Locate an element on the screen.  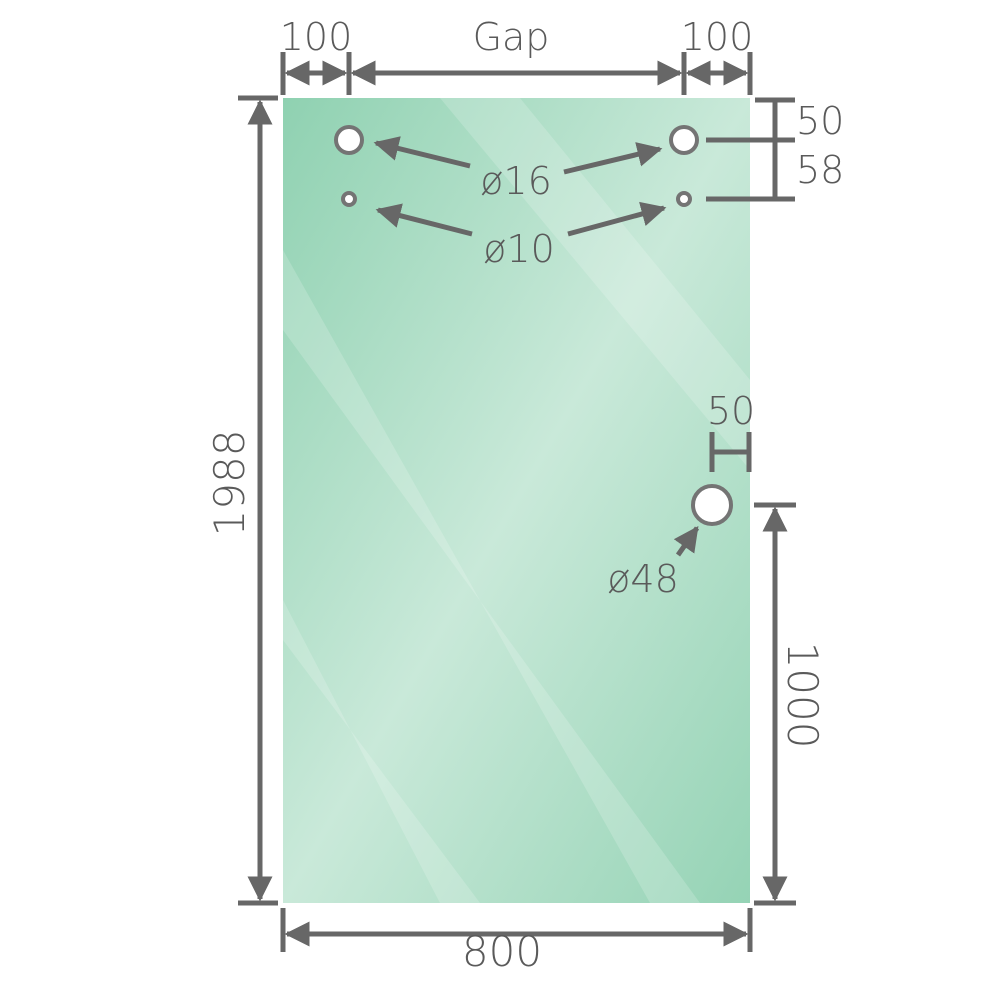
handle-height-dimension is located at coordinates (775, 704).